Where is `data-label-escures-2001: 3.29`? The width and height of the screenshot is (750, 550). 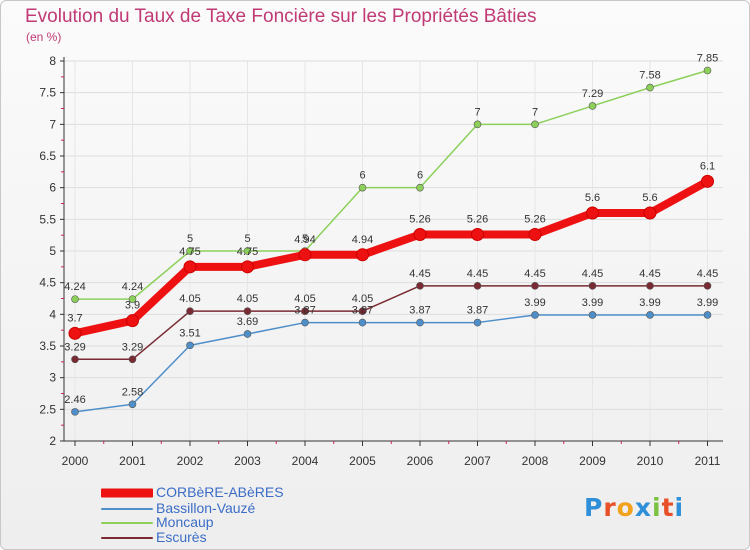 data-label-escures-2001: 3.29 is located at coordinates (132, 347).